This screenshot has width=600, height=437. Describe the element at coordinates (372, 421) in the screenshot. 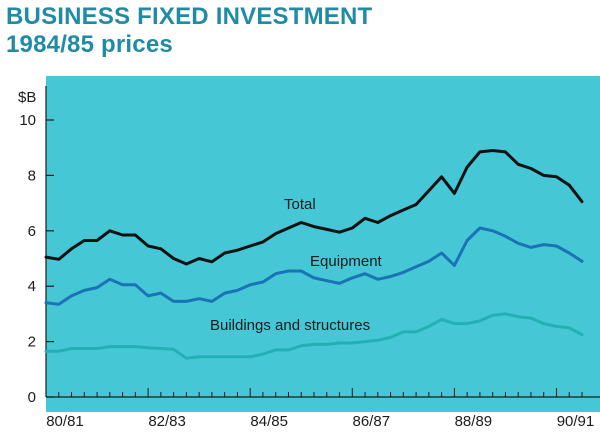

I see `x-tick-label: 86/87` at that location.